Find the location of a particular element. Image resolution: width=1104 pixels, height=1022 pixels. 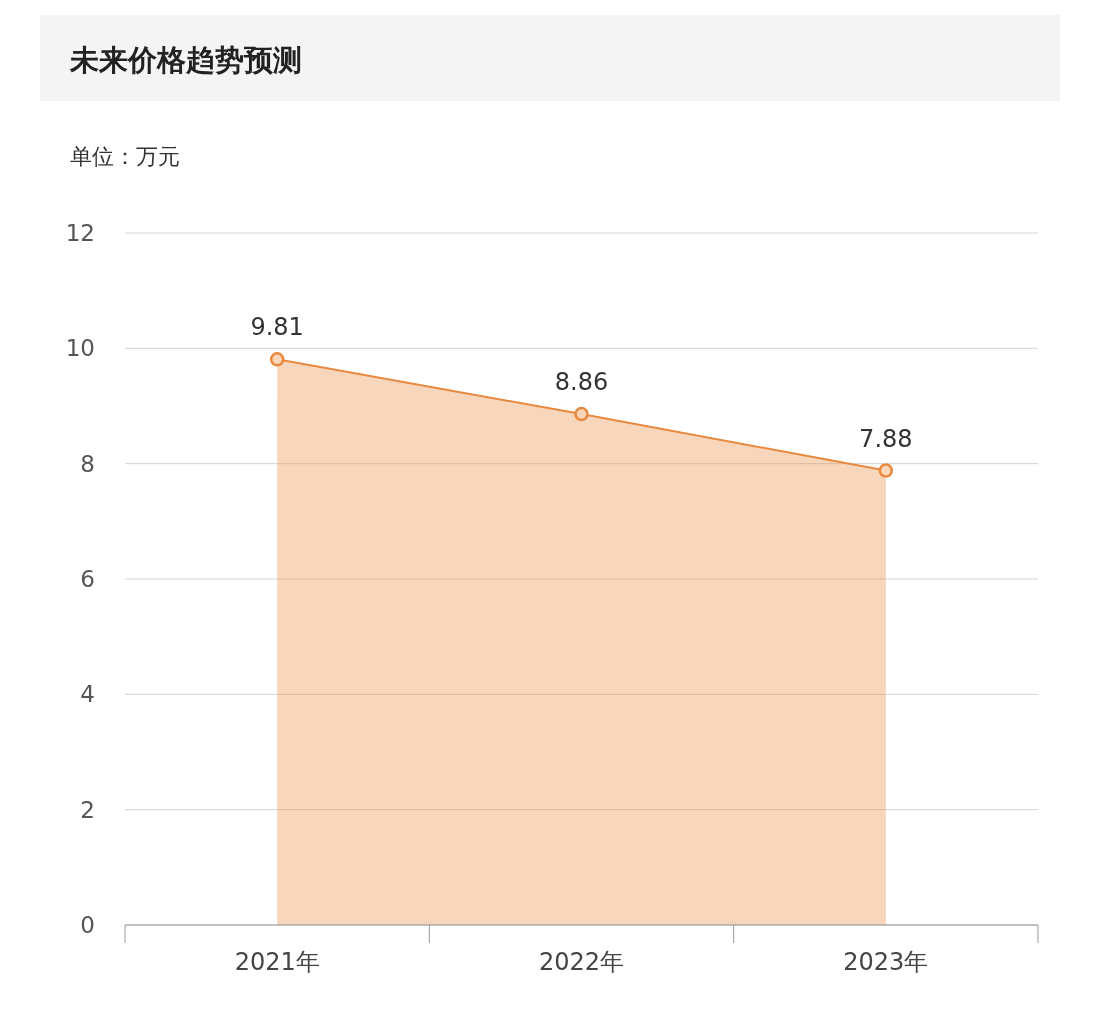

chart-title: 未来价格趋势预测 is located at coordinates (185, 60).